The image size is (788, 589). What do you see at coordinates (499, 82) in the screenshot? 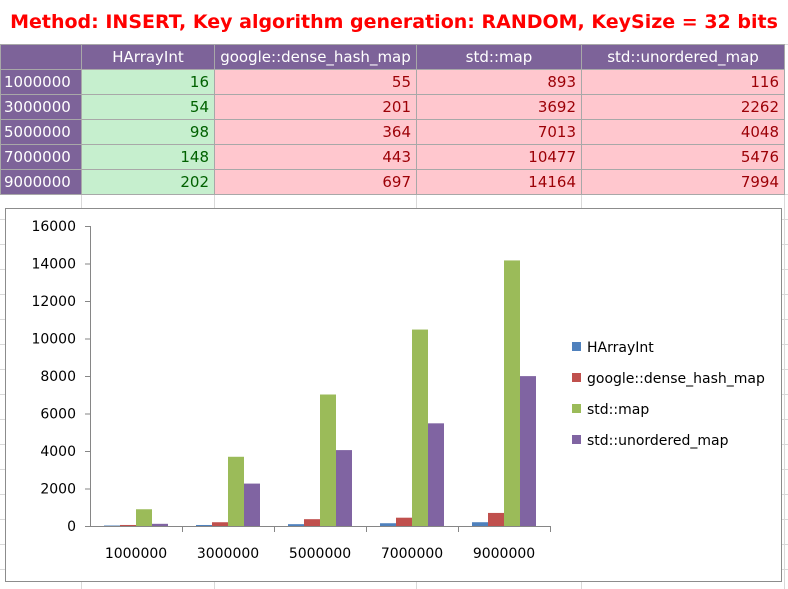
I see `std-map-cell: 893` at bounding box center [499, 82].